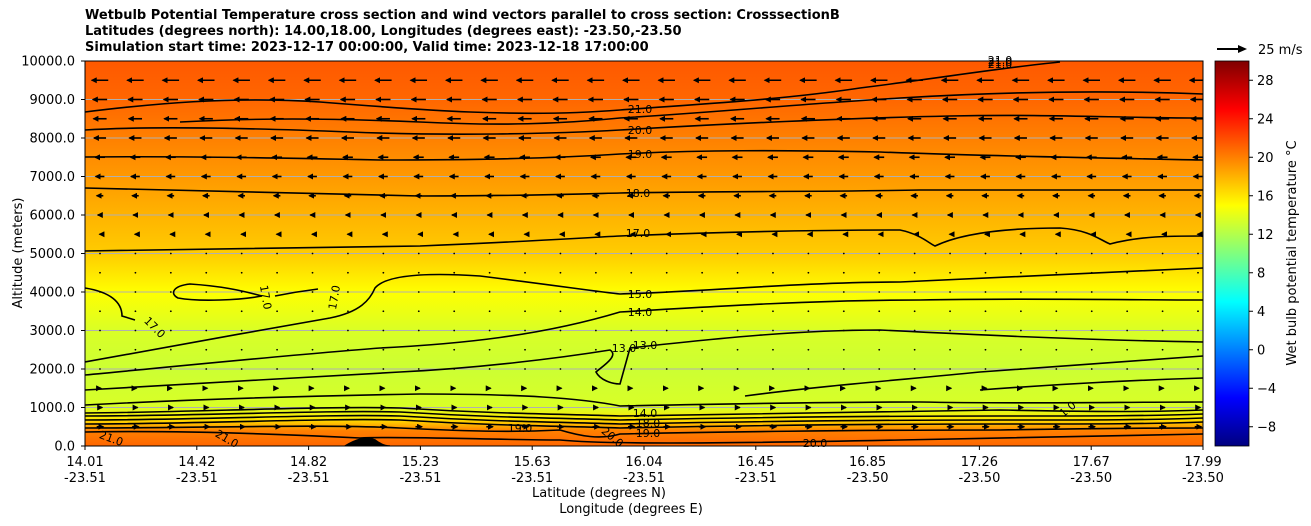 The width and height of the screenshot is (1311, 526). I want to click on contour-label: 17.0, so click(638, 233).